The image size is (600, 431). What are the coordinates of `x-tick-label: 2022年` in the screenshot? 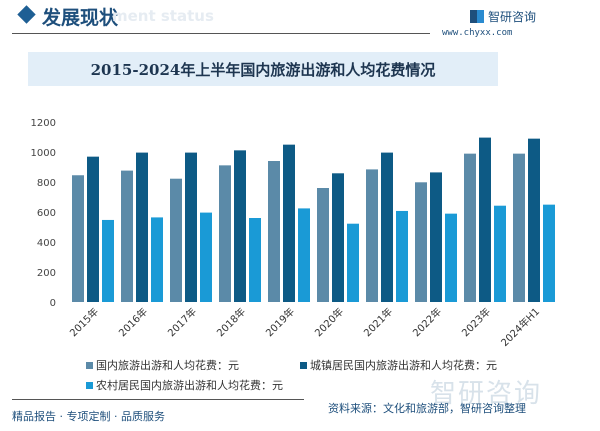 It's located at (427, 322).